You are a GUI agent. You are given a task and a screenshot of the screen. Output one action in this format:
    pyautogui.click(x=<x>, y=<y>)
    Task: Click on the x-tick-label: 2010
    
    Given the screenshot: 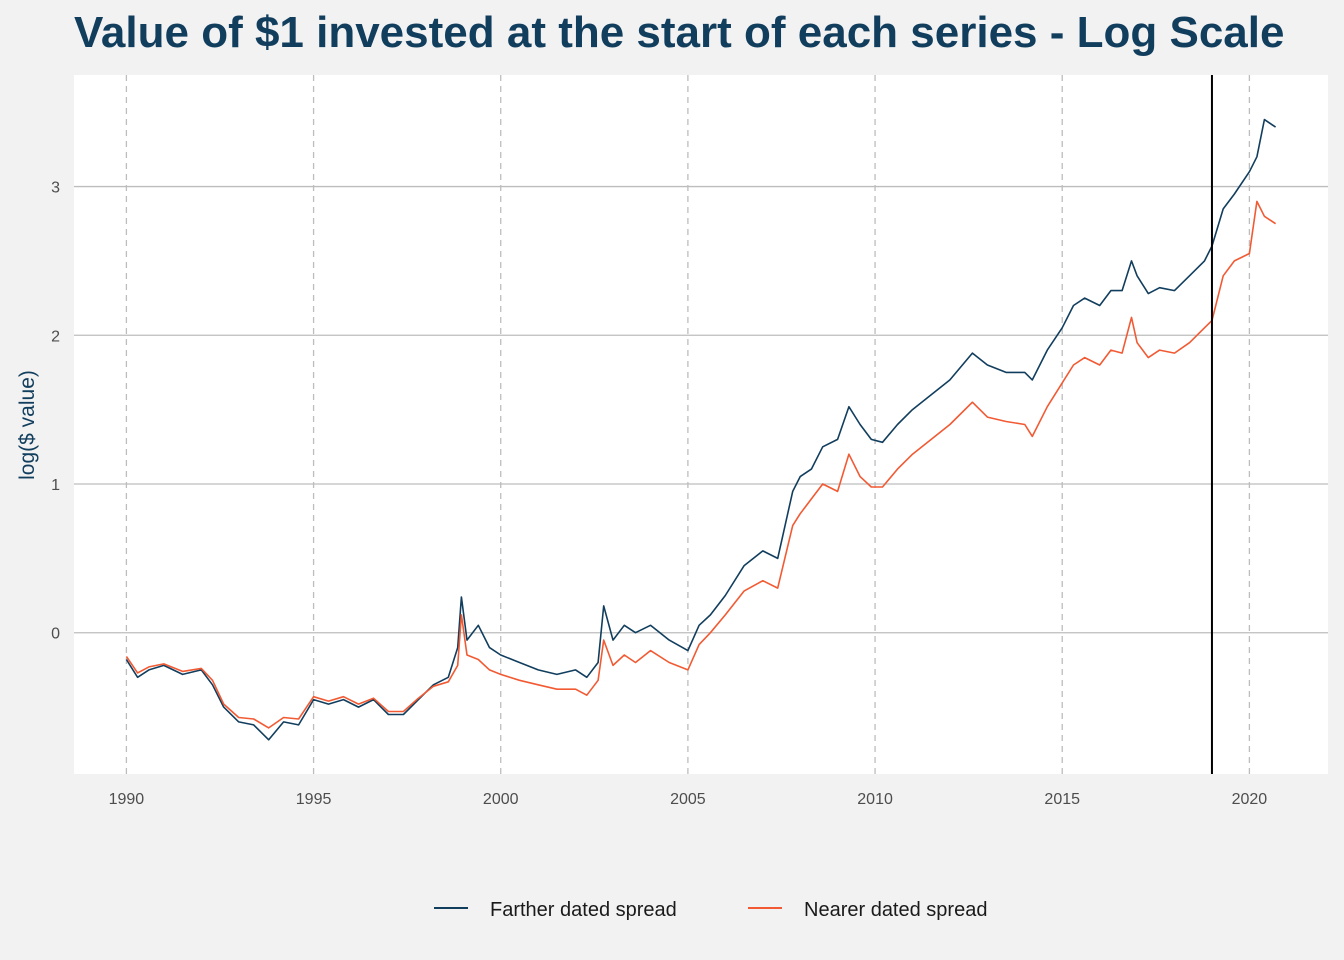 What is the action you would take?
    pyautogui.click(x=875, y=799)
    